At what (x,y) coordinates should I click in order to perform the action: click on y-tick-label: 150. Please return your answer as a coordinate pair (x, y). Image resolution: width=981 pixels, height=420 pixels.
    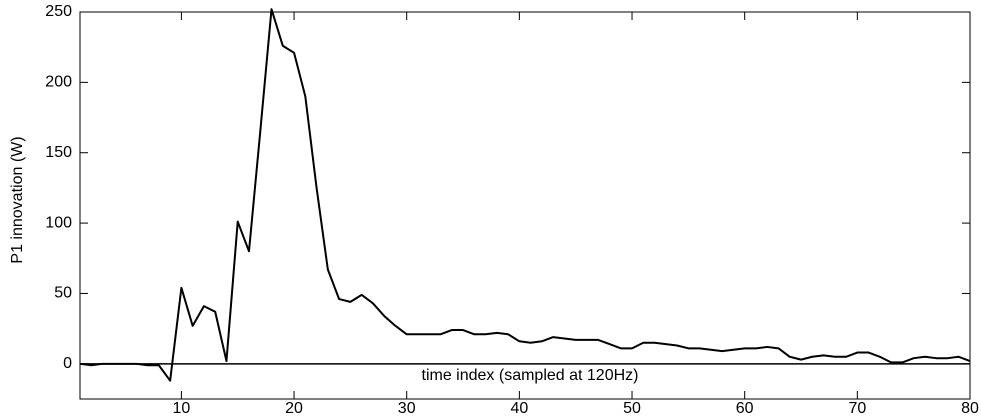
    Looking at the image, I should click on (58, 152).